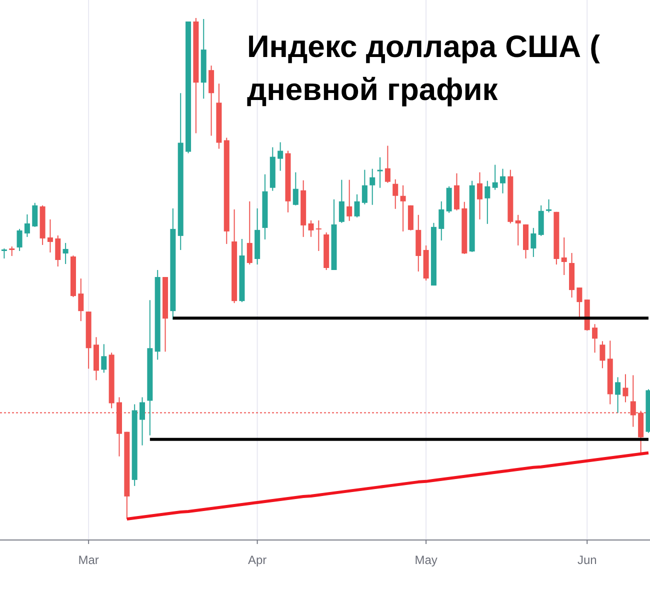  I want to click on x-tick-label: Mar, so click(88, 560).